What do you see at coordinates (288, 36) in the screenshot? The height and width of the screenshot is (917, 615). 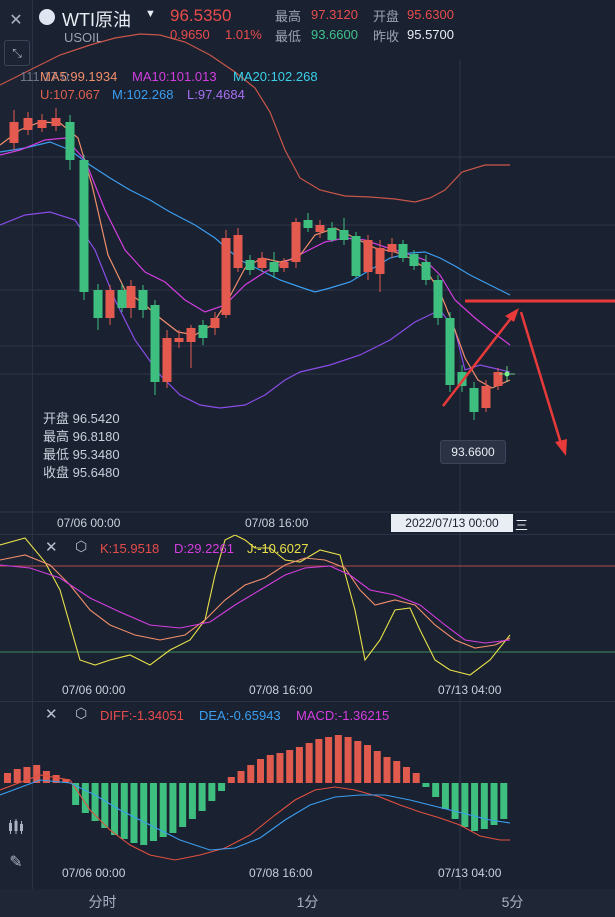 I see `low-label: 最低` at bounding box center [288, 36].